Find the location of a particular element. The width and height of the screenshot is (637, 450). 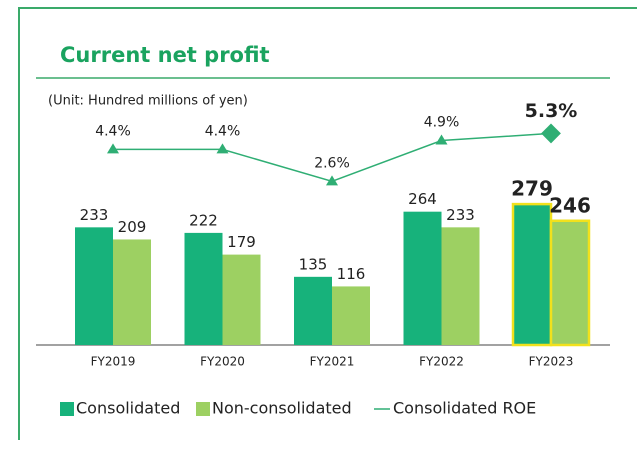

legend-label: Consolidated ROE is located at coordinates (464, 408).